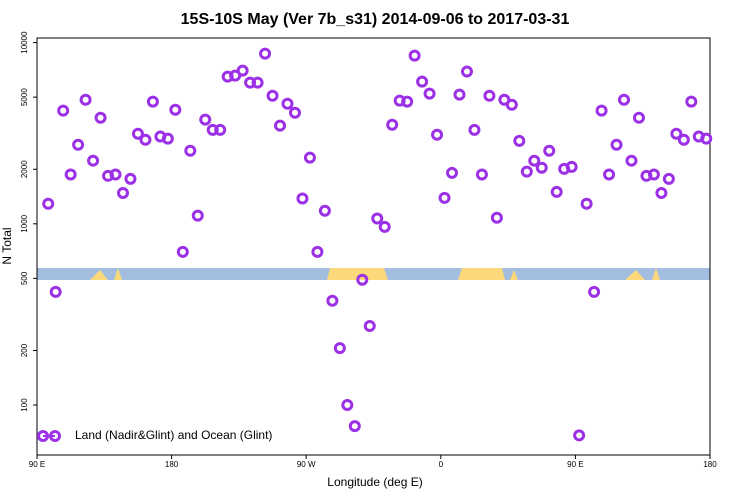  What do you see at coordinates (306, 464) in the screenshot?
I see `x-tick-label: 90 W` at bounding box center [306, 464].